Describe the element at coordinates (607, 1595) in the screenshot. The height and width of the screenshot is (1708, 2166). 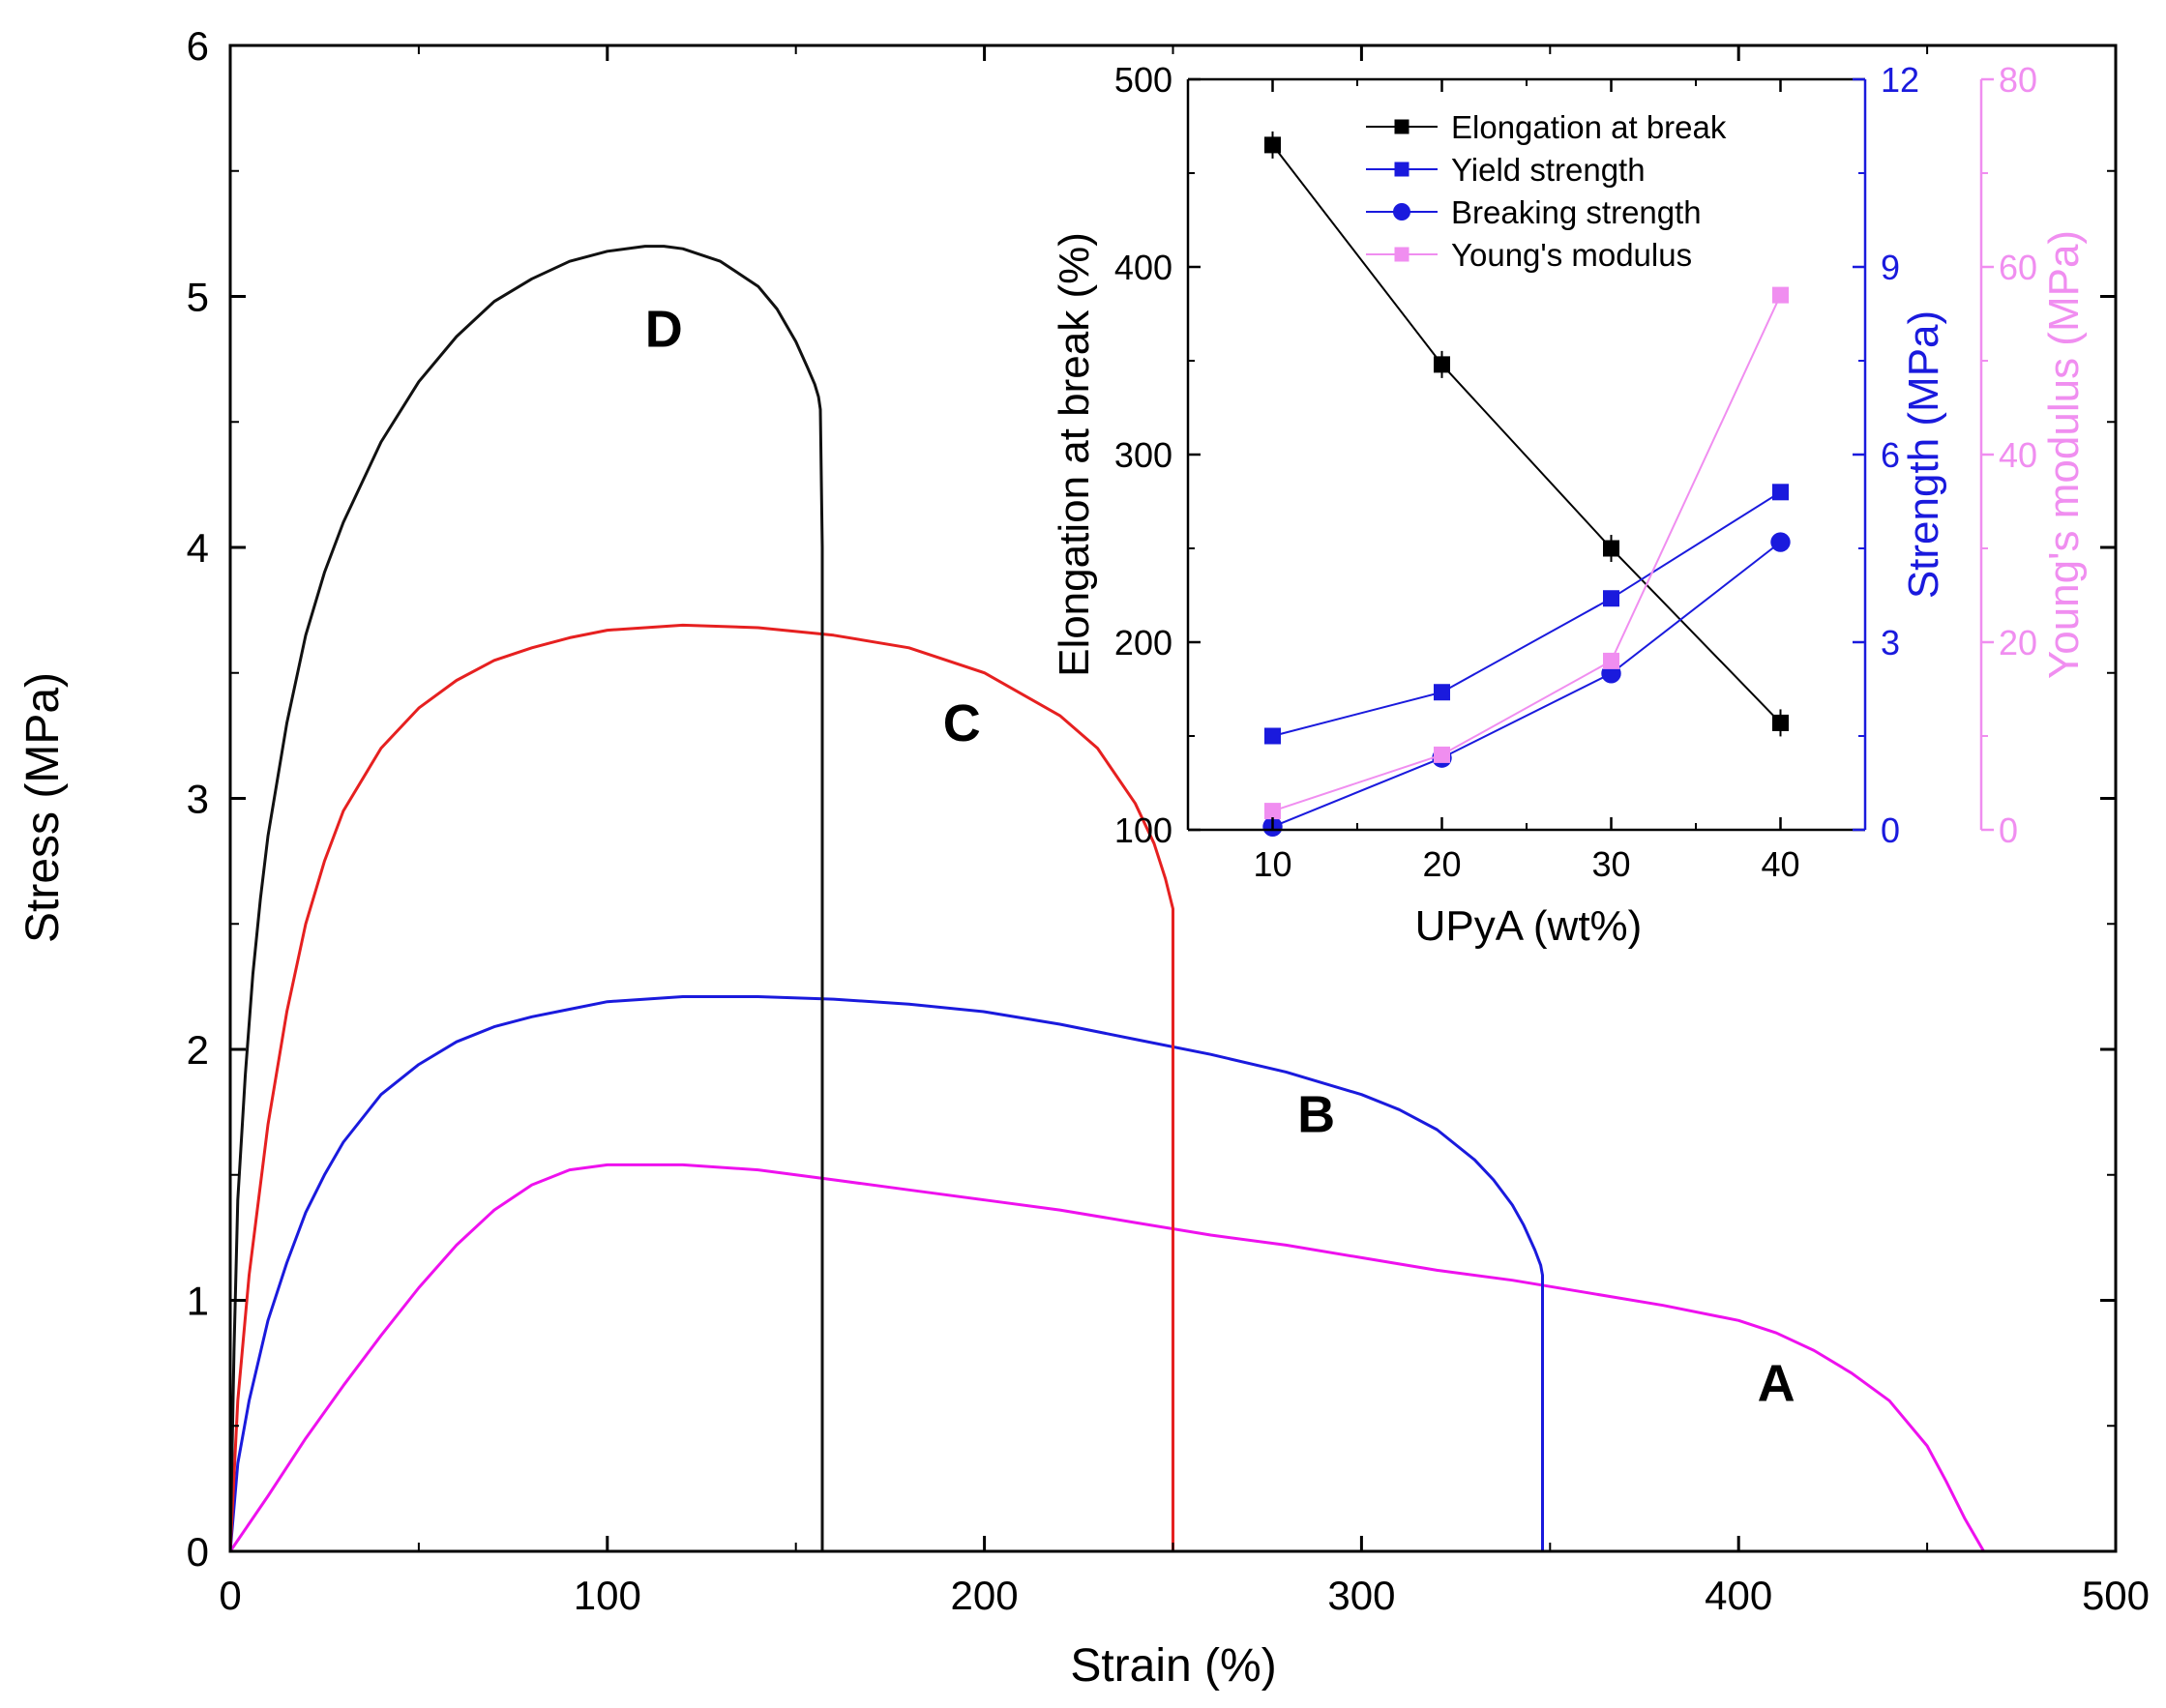
I see `x-tick-label: 100` at that location.